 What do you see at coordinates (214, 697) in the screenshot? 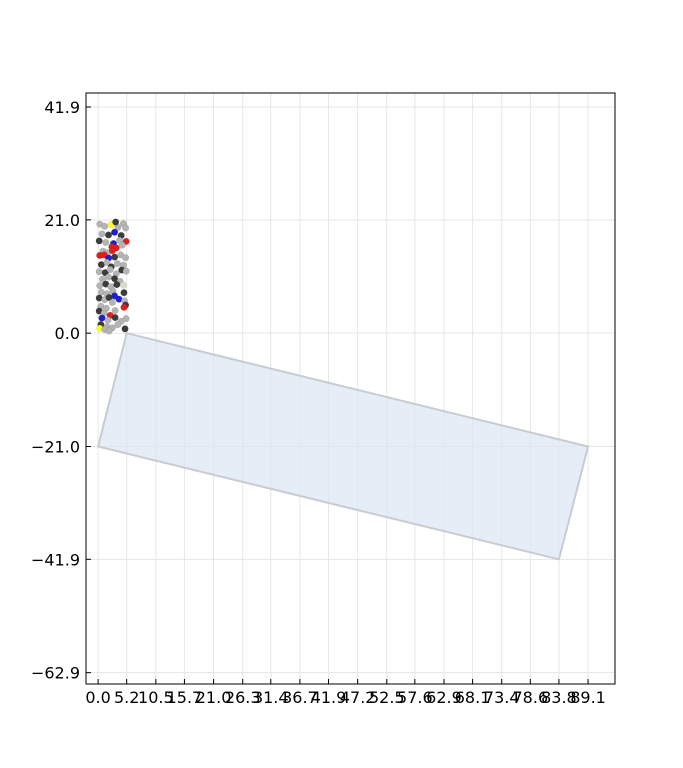
I see `x-tick-label: 21.0` at bounding box center [214, 697].